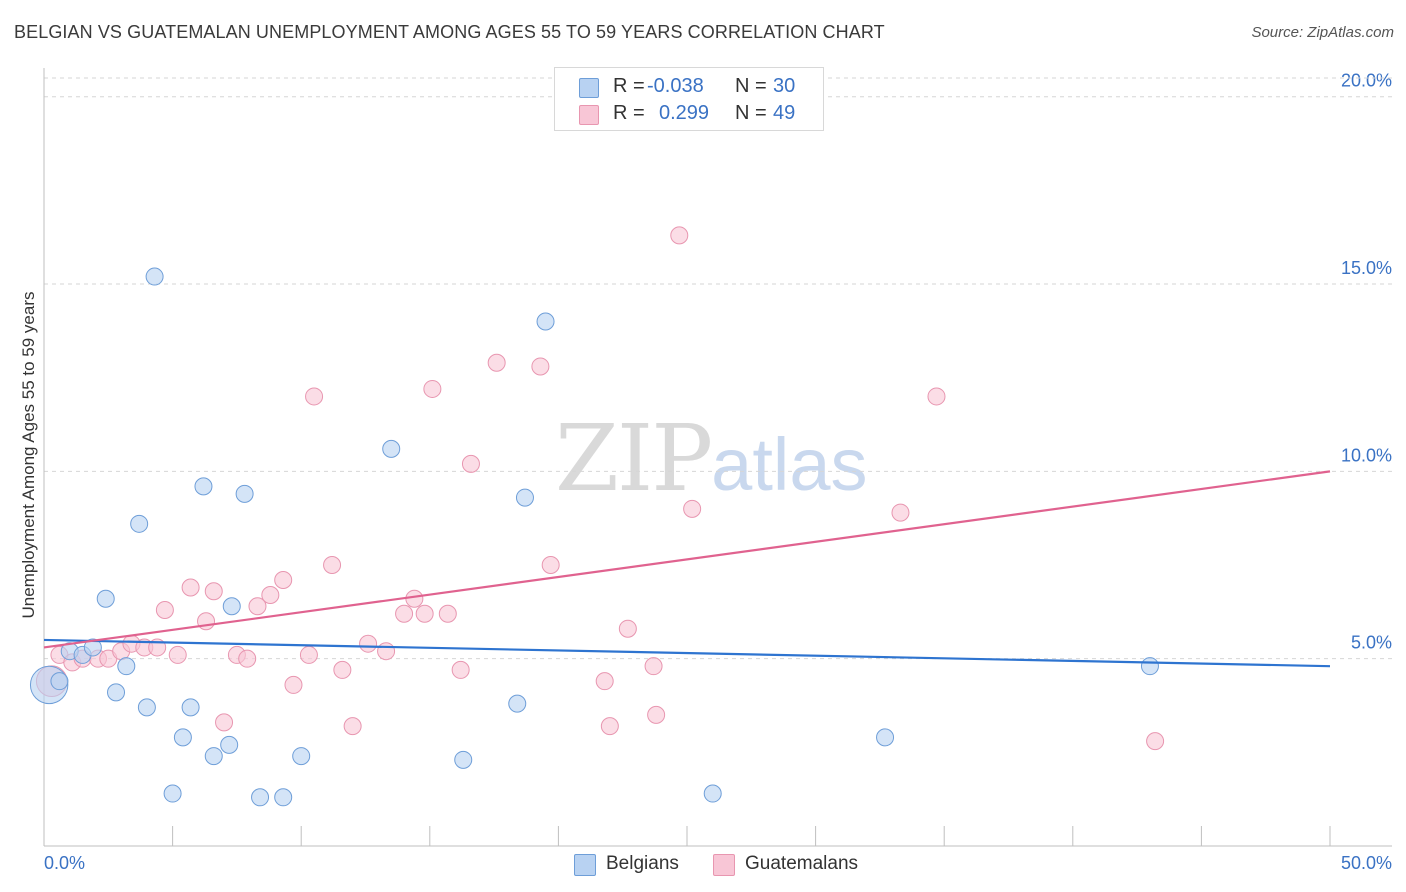  What do you see at coordinates (724, 865) in the screenshot?
I see `bottom-guatemalans-swatch` at bounding box center [724, 865].